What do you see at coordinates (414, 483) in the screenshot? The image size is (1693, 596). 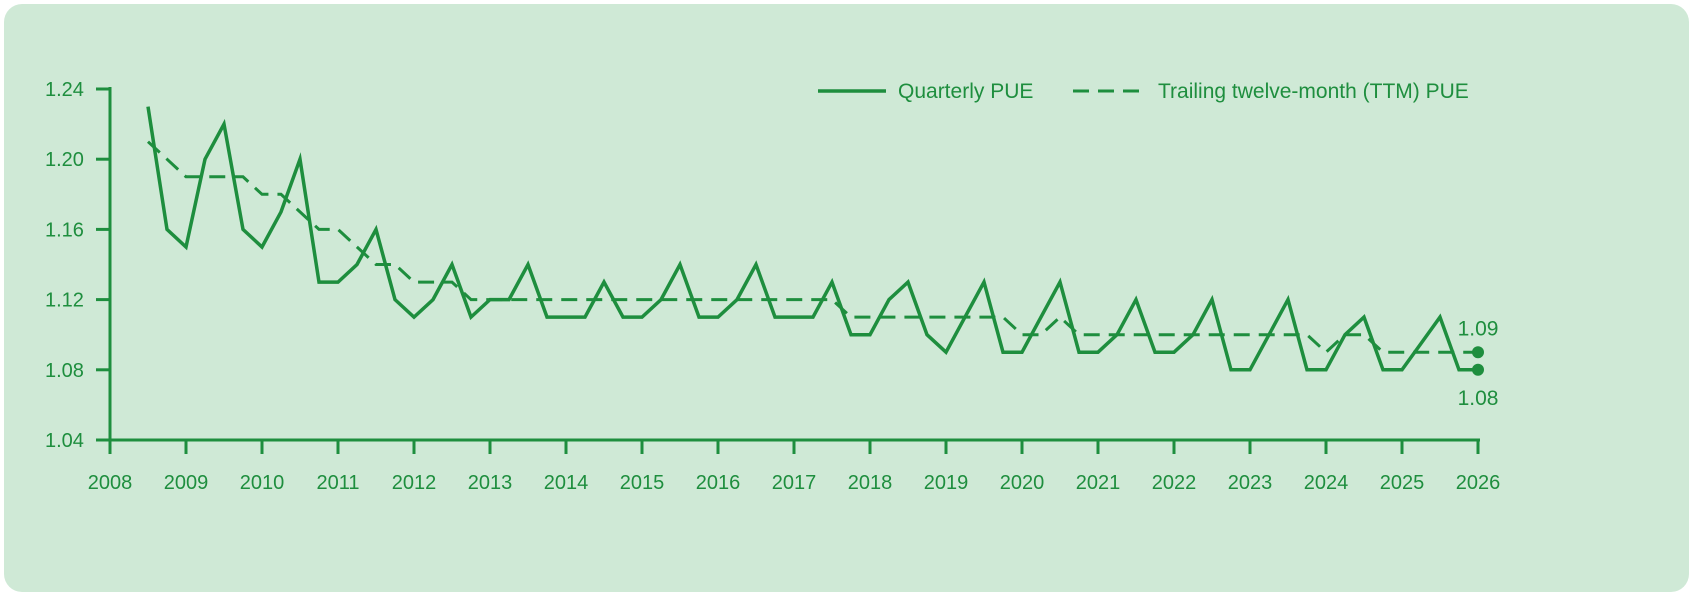 I see `x-tick-label: 2012` at bounding box center [414, 483].